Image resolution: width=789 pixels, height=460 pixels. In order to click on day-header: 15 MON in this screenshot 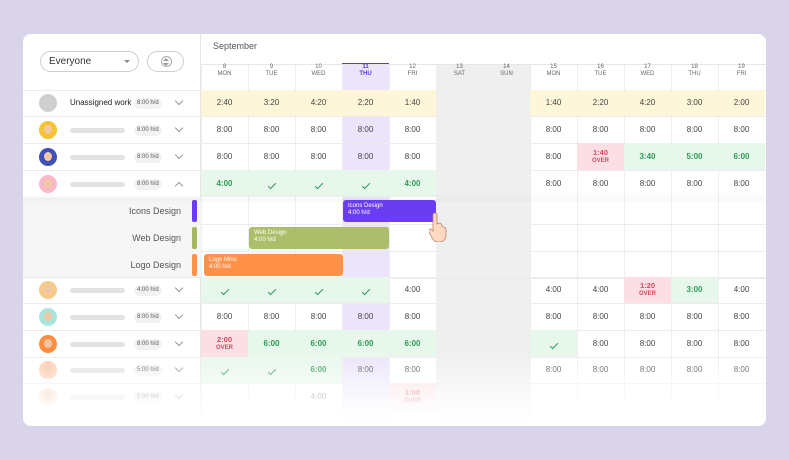, I will do `click(553, 71)`.